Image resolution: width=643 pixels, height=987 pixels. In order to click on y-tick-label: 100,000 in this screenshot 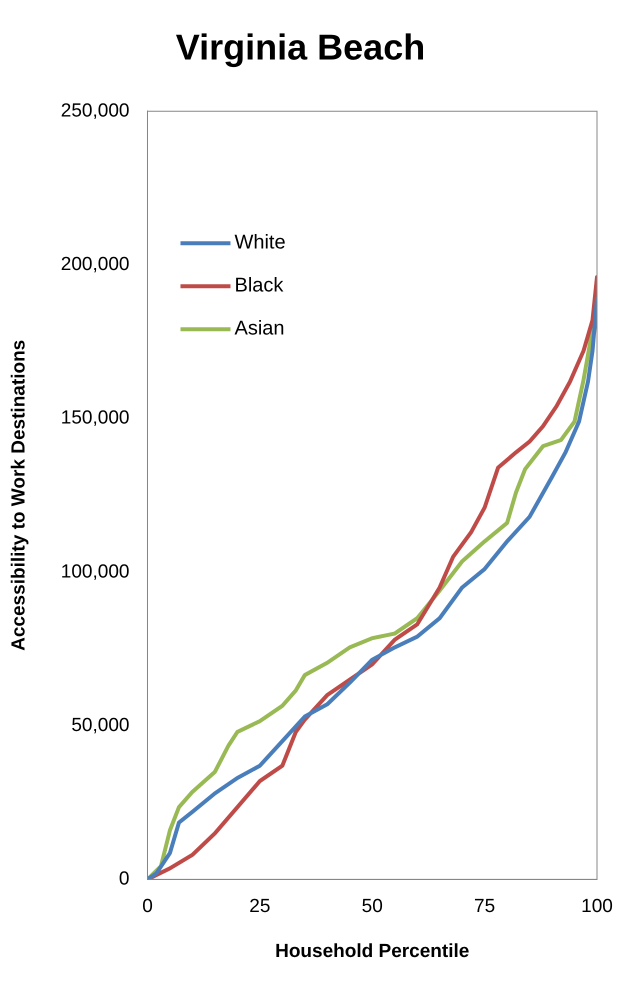, I will do `click(95, 571)`.